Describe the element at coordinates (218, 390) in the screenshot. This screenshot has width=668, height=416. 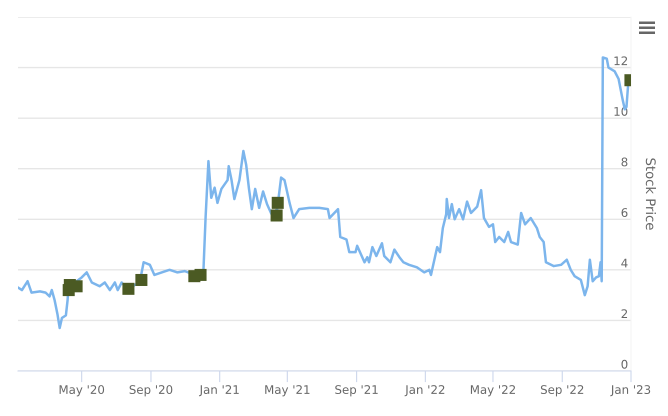
I see `x-tick-label: Jan '21` at that location.